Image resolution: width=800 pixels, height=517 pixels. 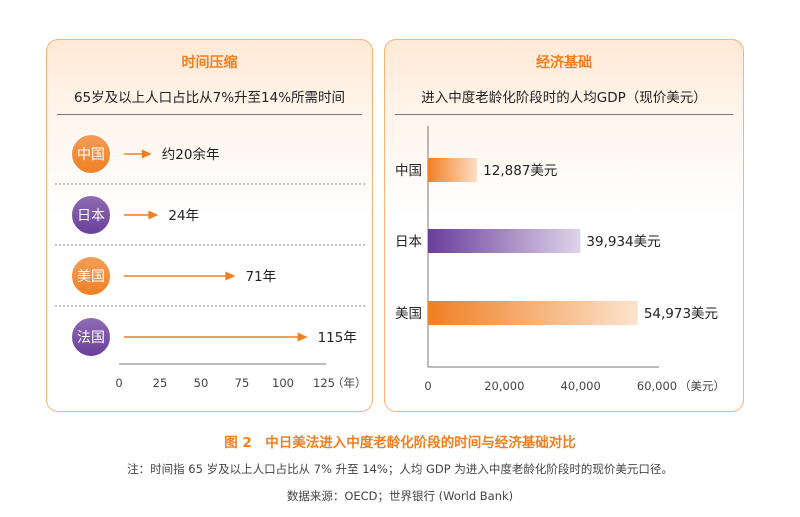 I want to click on time-x-tick-label: 0, so click(x=118, y=383).